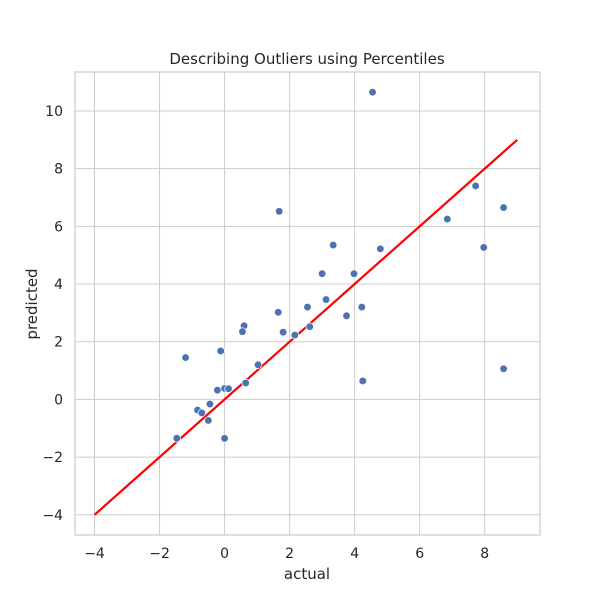 The image size is (600, 600). I want to click on x-tick-label: 0, so click(224, 554).